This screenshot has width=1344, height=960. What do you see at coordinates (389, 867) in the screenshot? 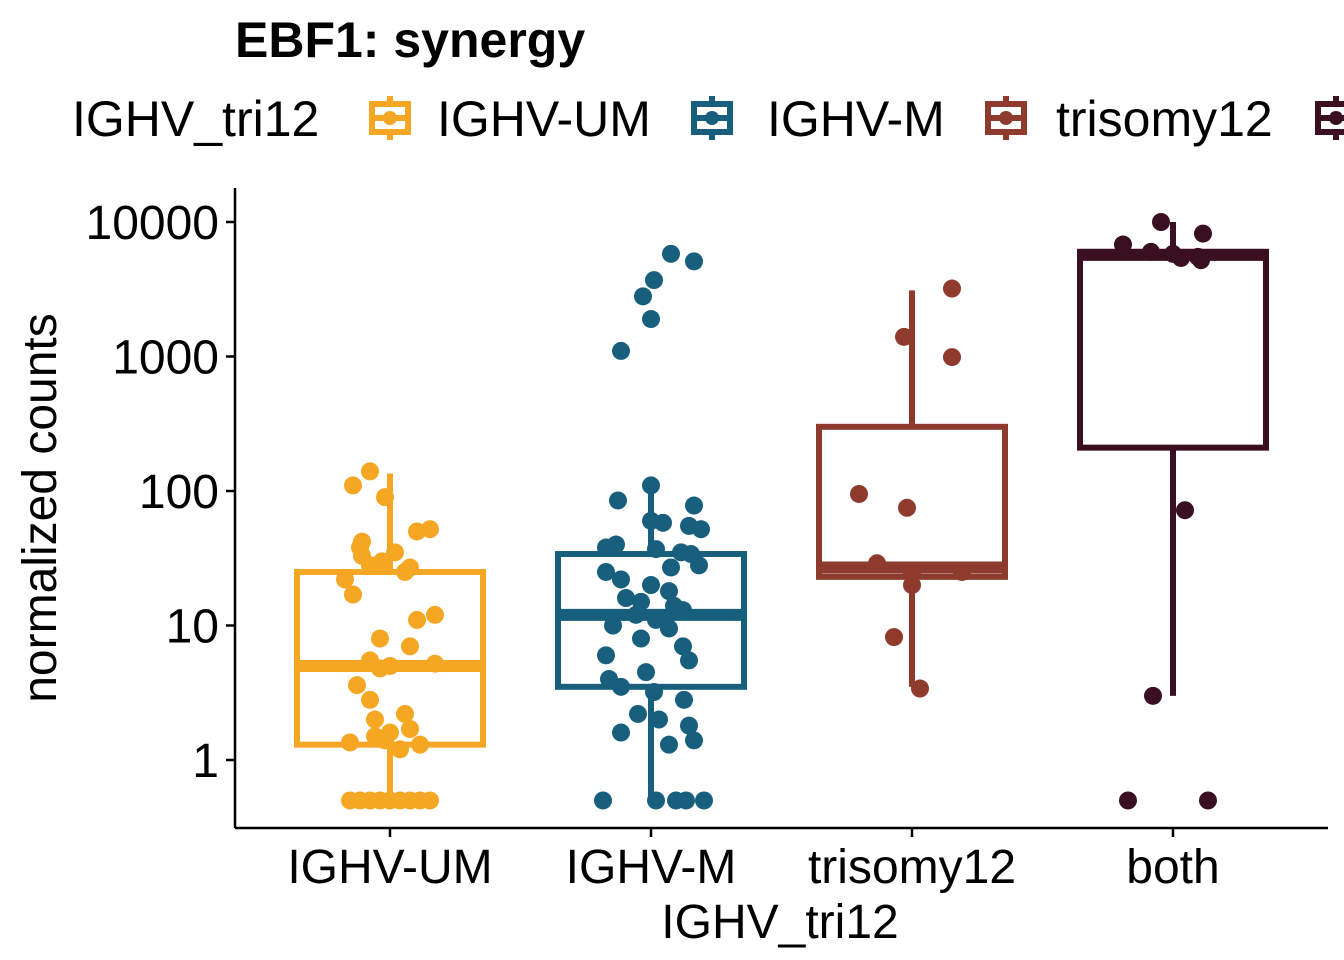
I see `x-tick-label: IGHV-UM` at bounding box center [389, 867].